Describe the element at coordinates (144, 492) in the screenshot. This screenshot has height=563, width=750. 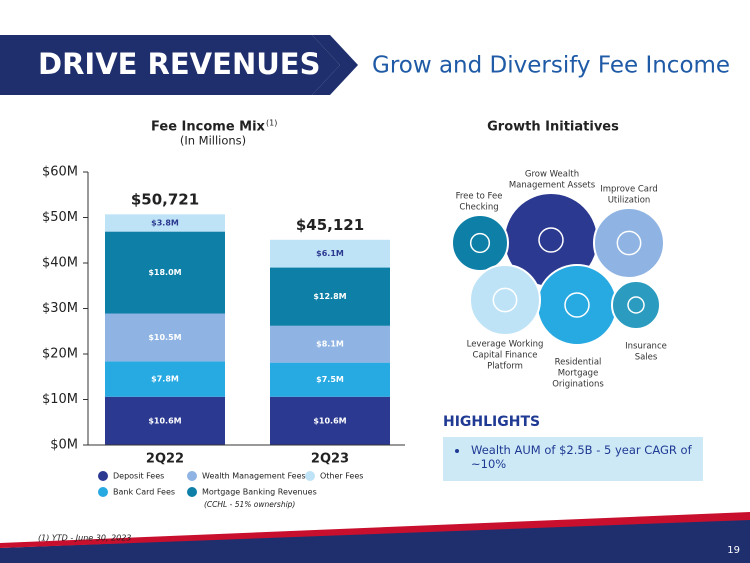
I see `legend-label: Bank Card Fees` at that location.